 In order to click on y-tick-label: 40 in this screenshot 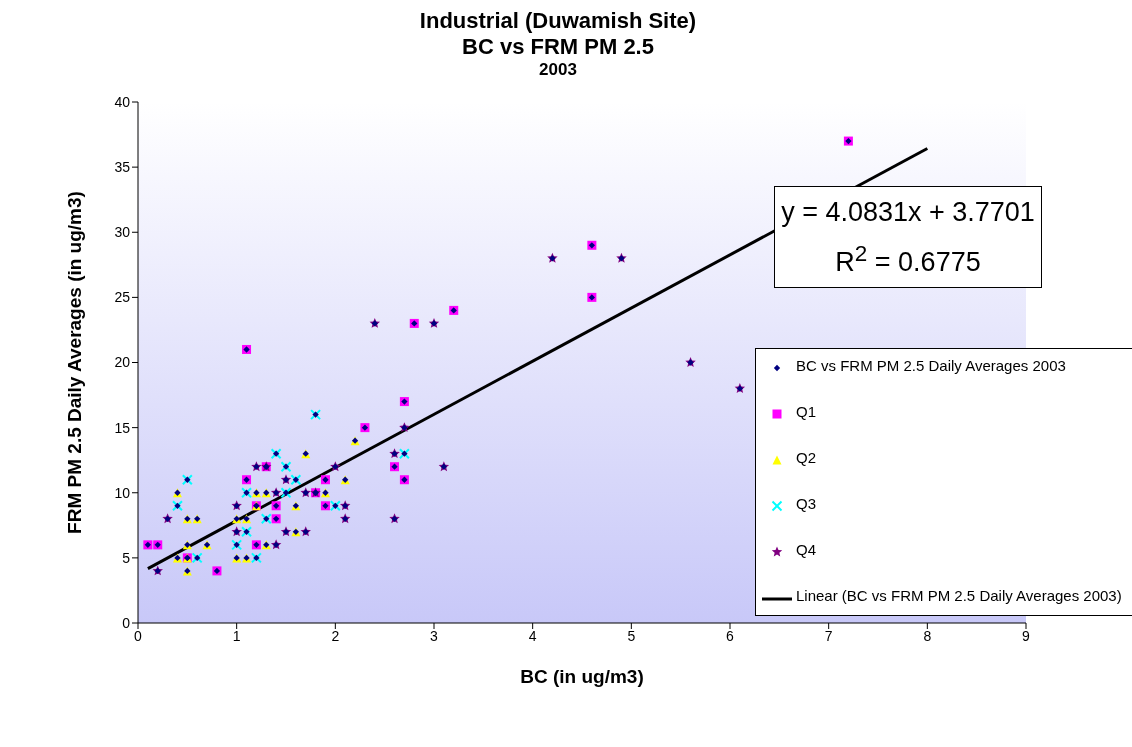, I will do `click(122, 101)`.